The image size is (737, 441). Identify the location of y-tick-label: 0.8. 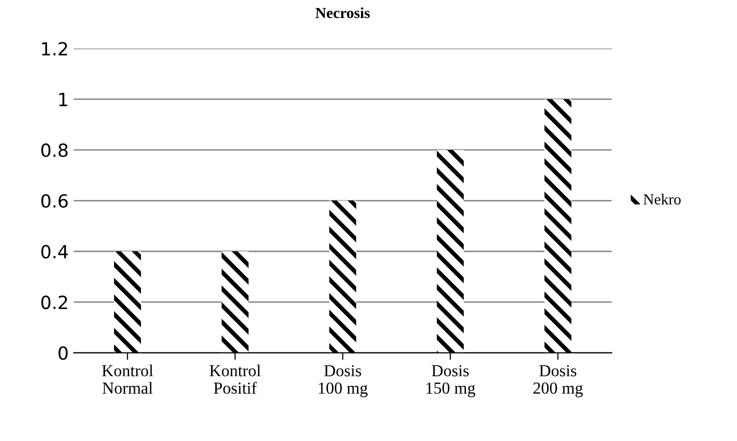
(54, 150).